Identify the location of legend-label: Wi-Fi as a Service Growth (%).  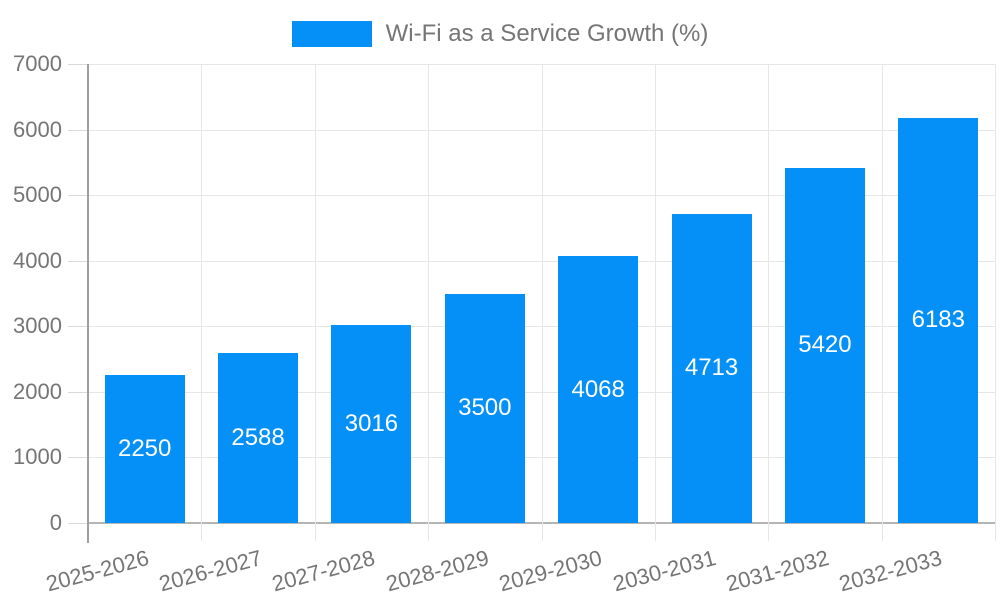
(547, 33).